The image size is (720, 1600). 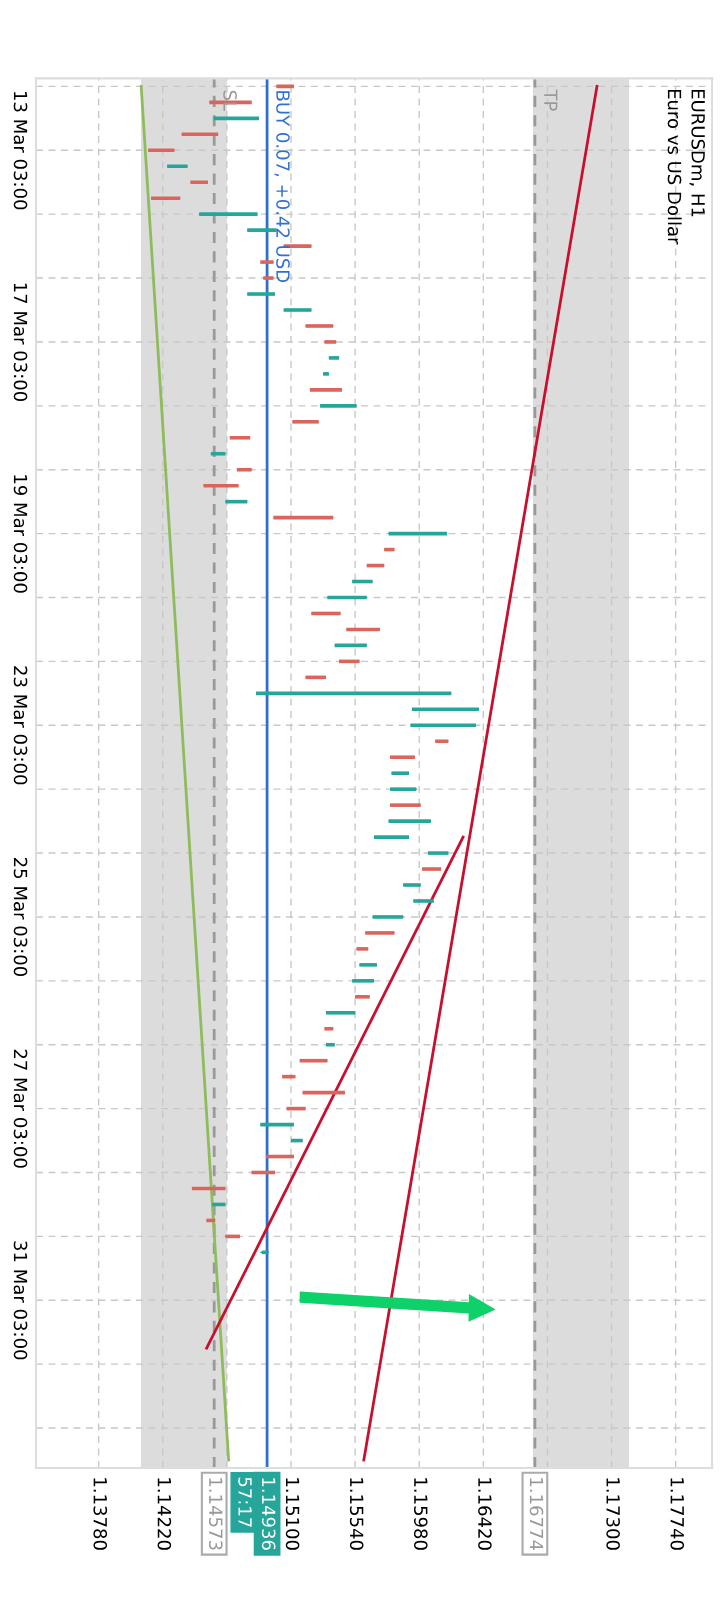 What do you see at coordinates (420, 1514) in the screenshot?
I see `x-tick-label: 1.15980` at bounding box center [420, 1514].